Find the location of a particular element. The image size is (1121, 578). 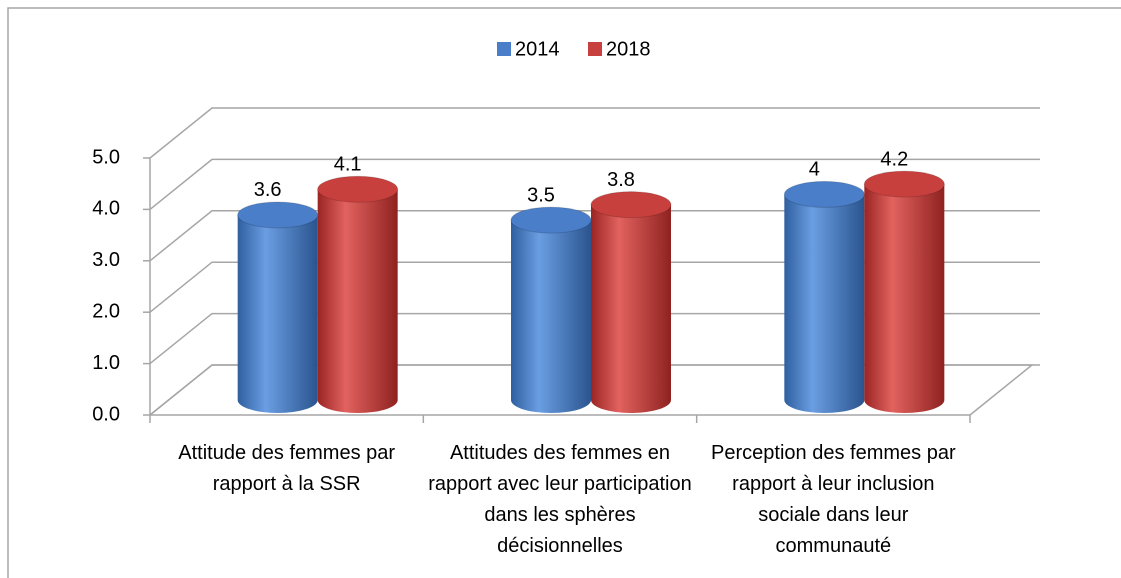

y-tick-label: 2.0 is located at coordinates (106, 311).